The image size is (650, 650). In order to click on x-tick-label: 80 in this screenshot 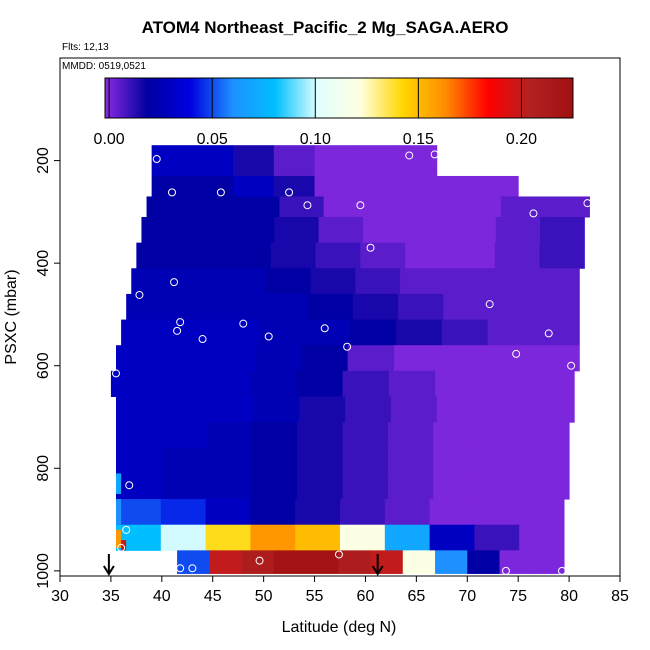, I will do `click(569, 596)`.